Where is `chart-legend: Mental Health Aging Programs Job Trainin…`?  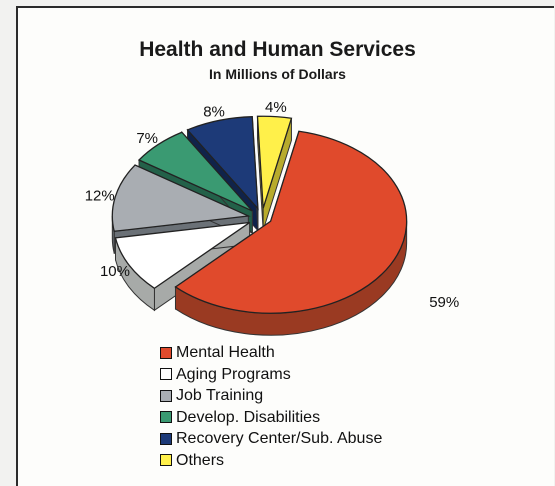
chart-legend: Mental Health Aging Programs Job Trainin… is located at coordinates (271, 406).